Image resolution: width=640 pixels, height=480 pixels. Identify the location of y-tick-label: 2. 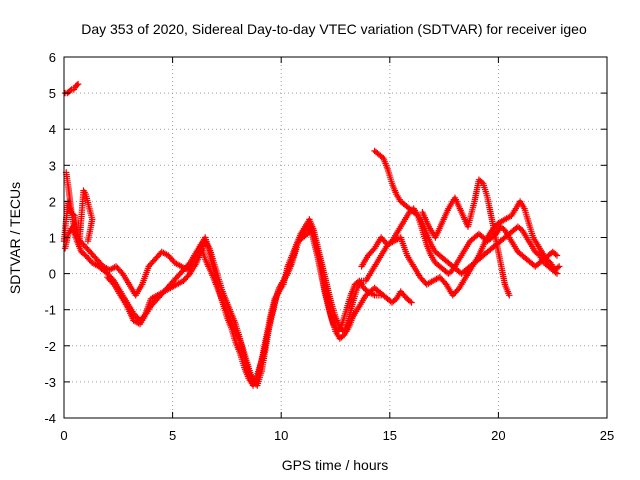
(52, 201).